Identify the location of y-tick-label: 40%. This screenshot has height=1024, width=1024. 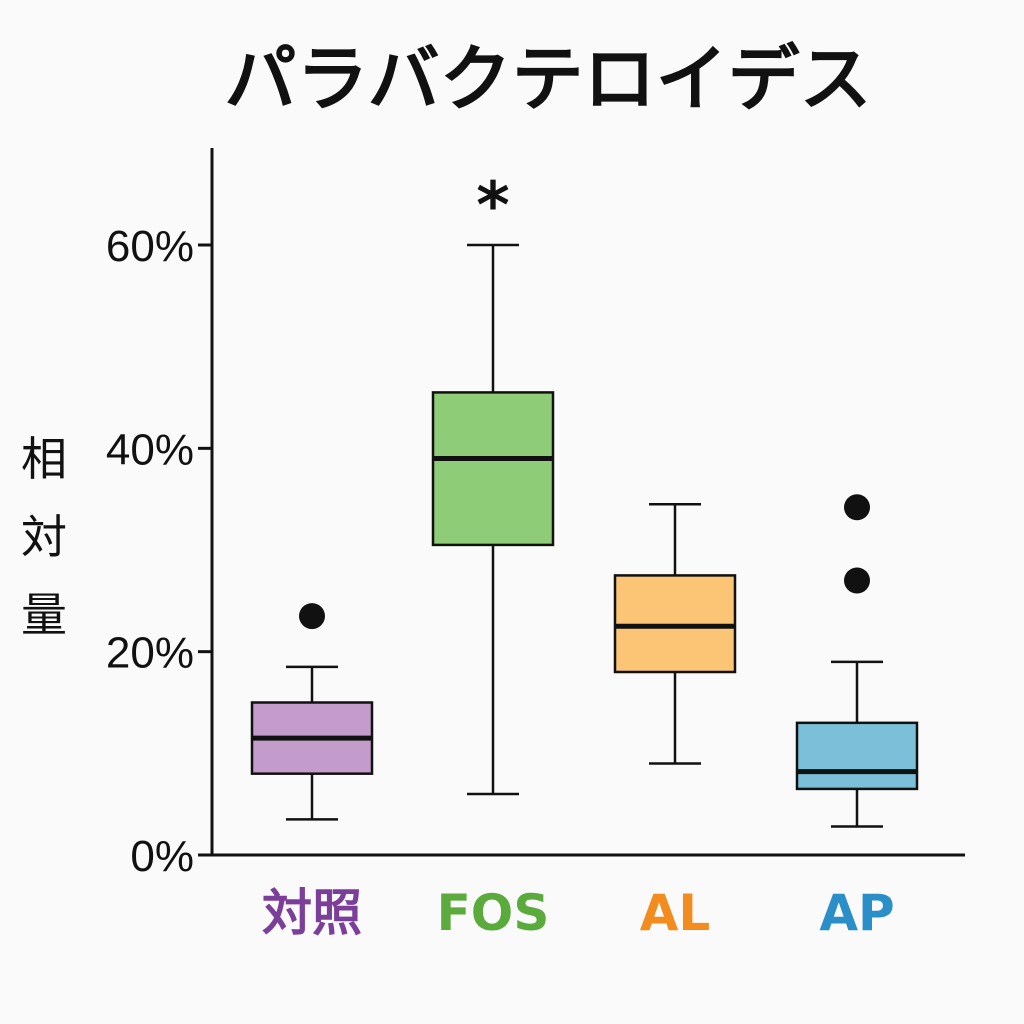
(150, 449).